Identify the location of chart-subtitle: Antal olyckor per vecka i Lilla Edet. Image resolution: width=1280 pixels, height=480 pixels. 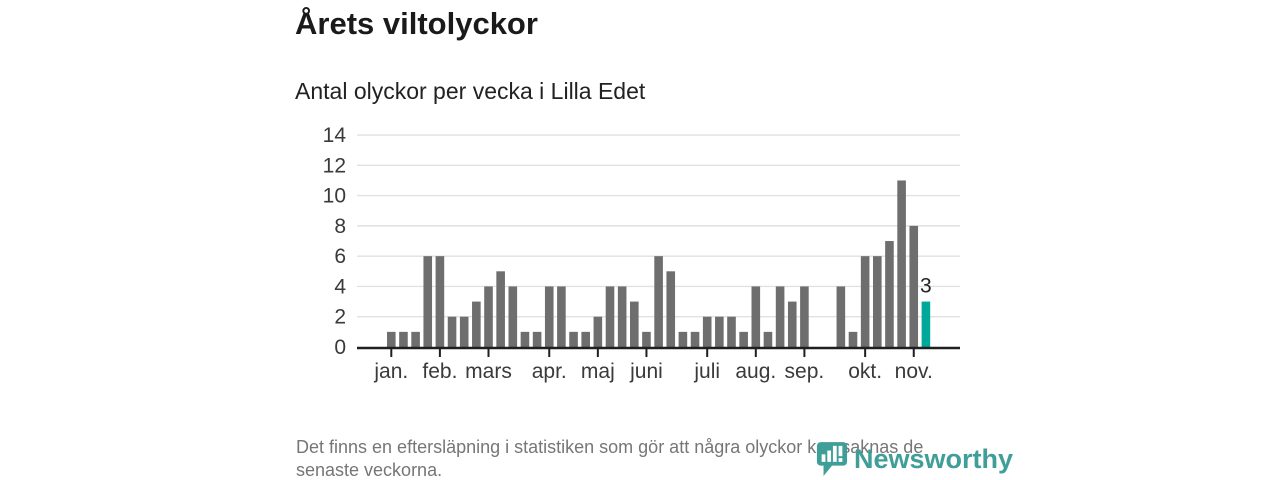
(470, 91).